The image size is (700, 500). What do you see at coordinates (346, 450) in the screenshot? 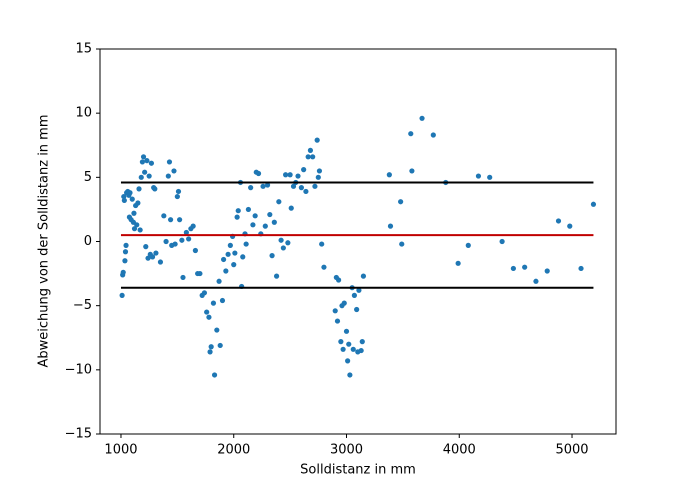
I see `x-tick-label: 3000` at bounding box center [346, 450].